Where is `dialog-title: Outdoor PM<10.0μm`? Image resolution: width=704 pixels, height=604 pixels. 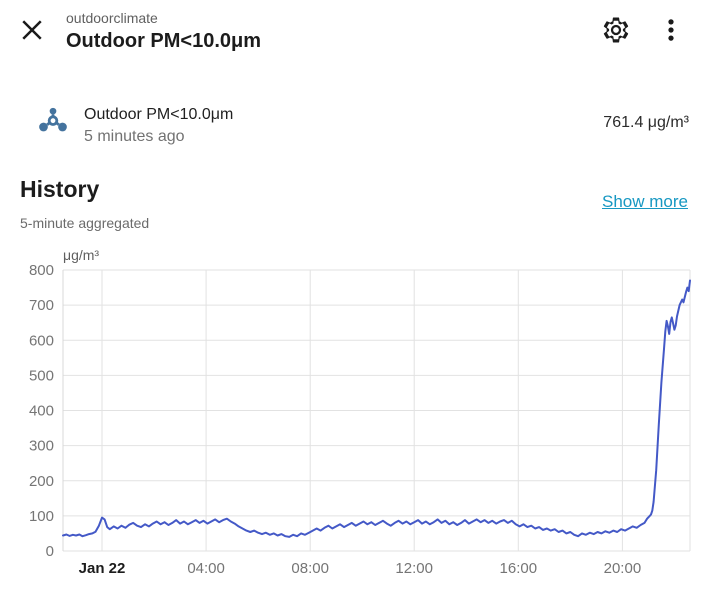 dialog-title: Outdoor PM<10.0μm is located at coordinates (164, 41).